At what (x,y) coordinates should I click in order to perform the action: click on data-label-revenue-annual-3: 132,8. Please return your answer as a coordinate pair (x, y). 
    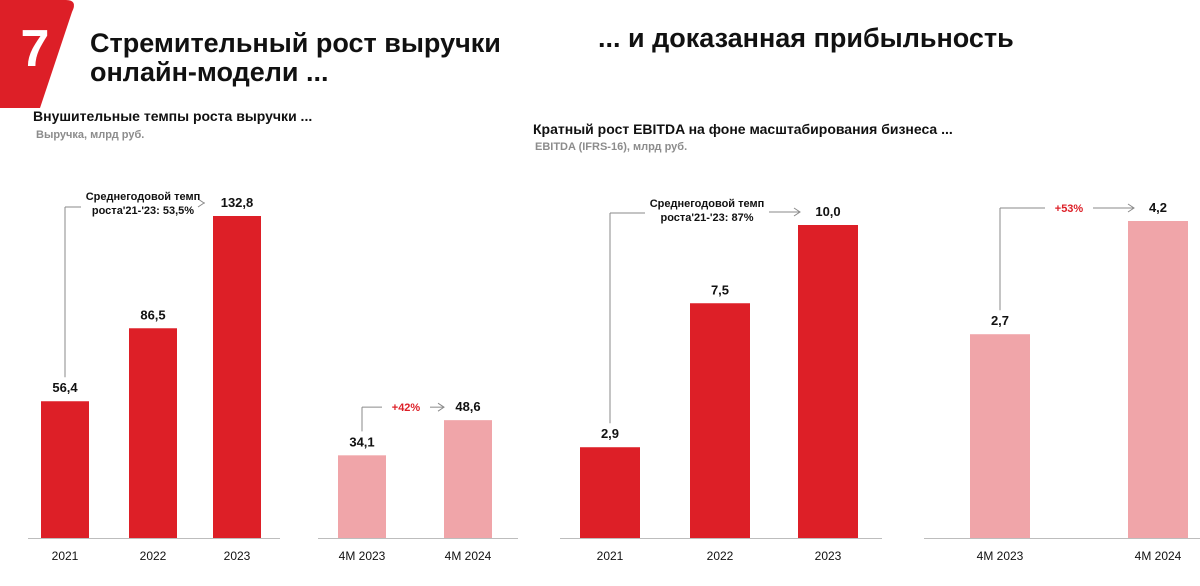
    Looking at the image, I should click on (237, 202).